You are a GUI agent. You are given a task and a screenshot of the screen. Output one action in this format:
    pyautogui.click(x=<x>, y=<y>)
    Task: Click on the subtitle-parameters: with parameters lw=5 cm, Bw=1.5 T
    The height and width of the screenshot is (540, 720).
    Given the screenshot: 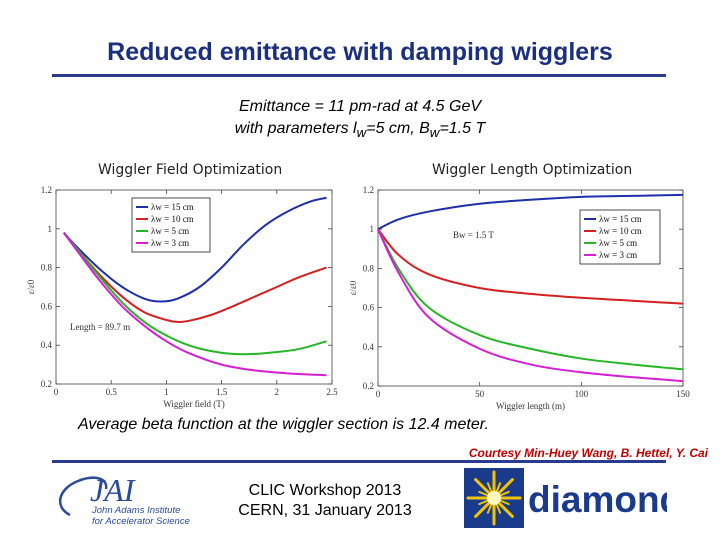 What is the action you would take?
    pyautogui.click(x=360, y=130)
    